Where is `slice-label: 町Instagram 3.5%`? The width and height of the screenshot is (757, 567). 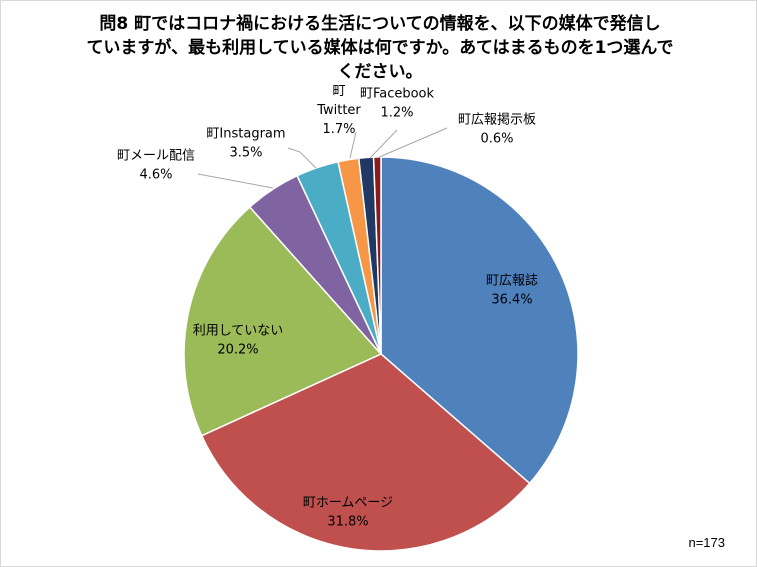 slice-label: 町Instagram 3.5% is located at coordinates (245, 144).